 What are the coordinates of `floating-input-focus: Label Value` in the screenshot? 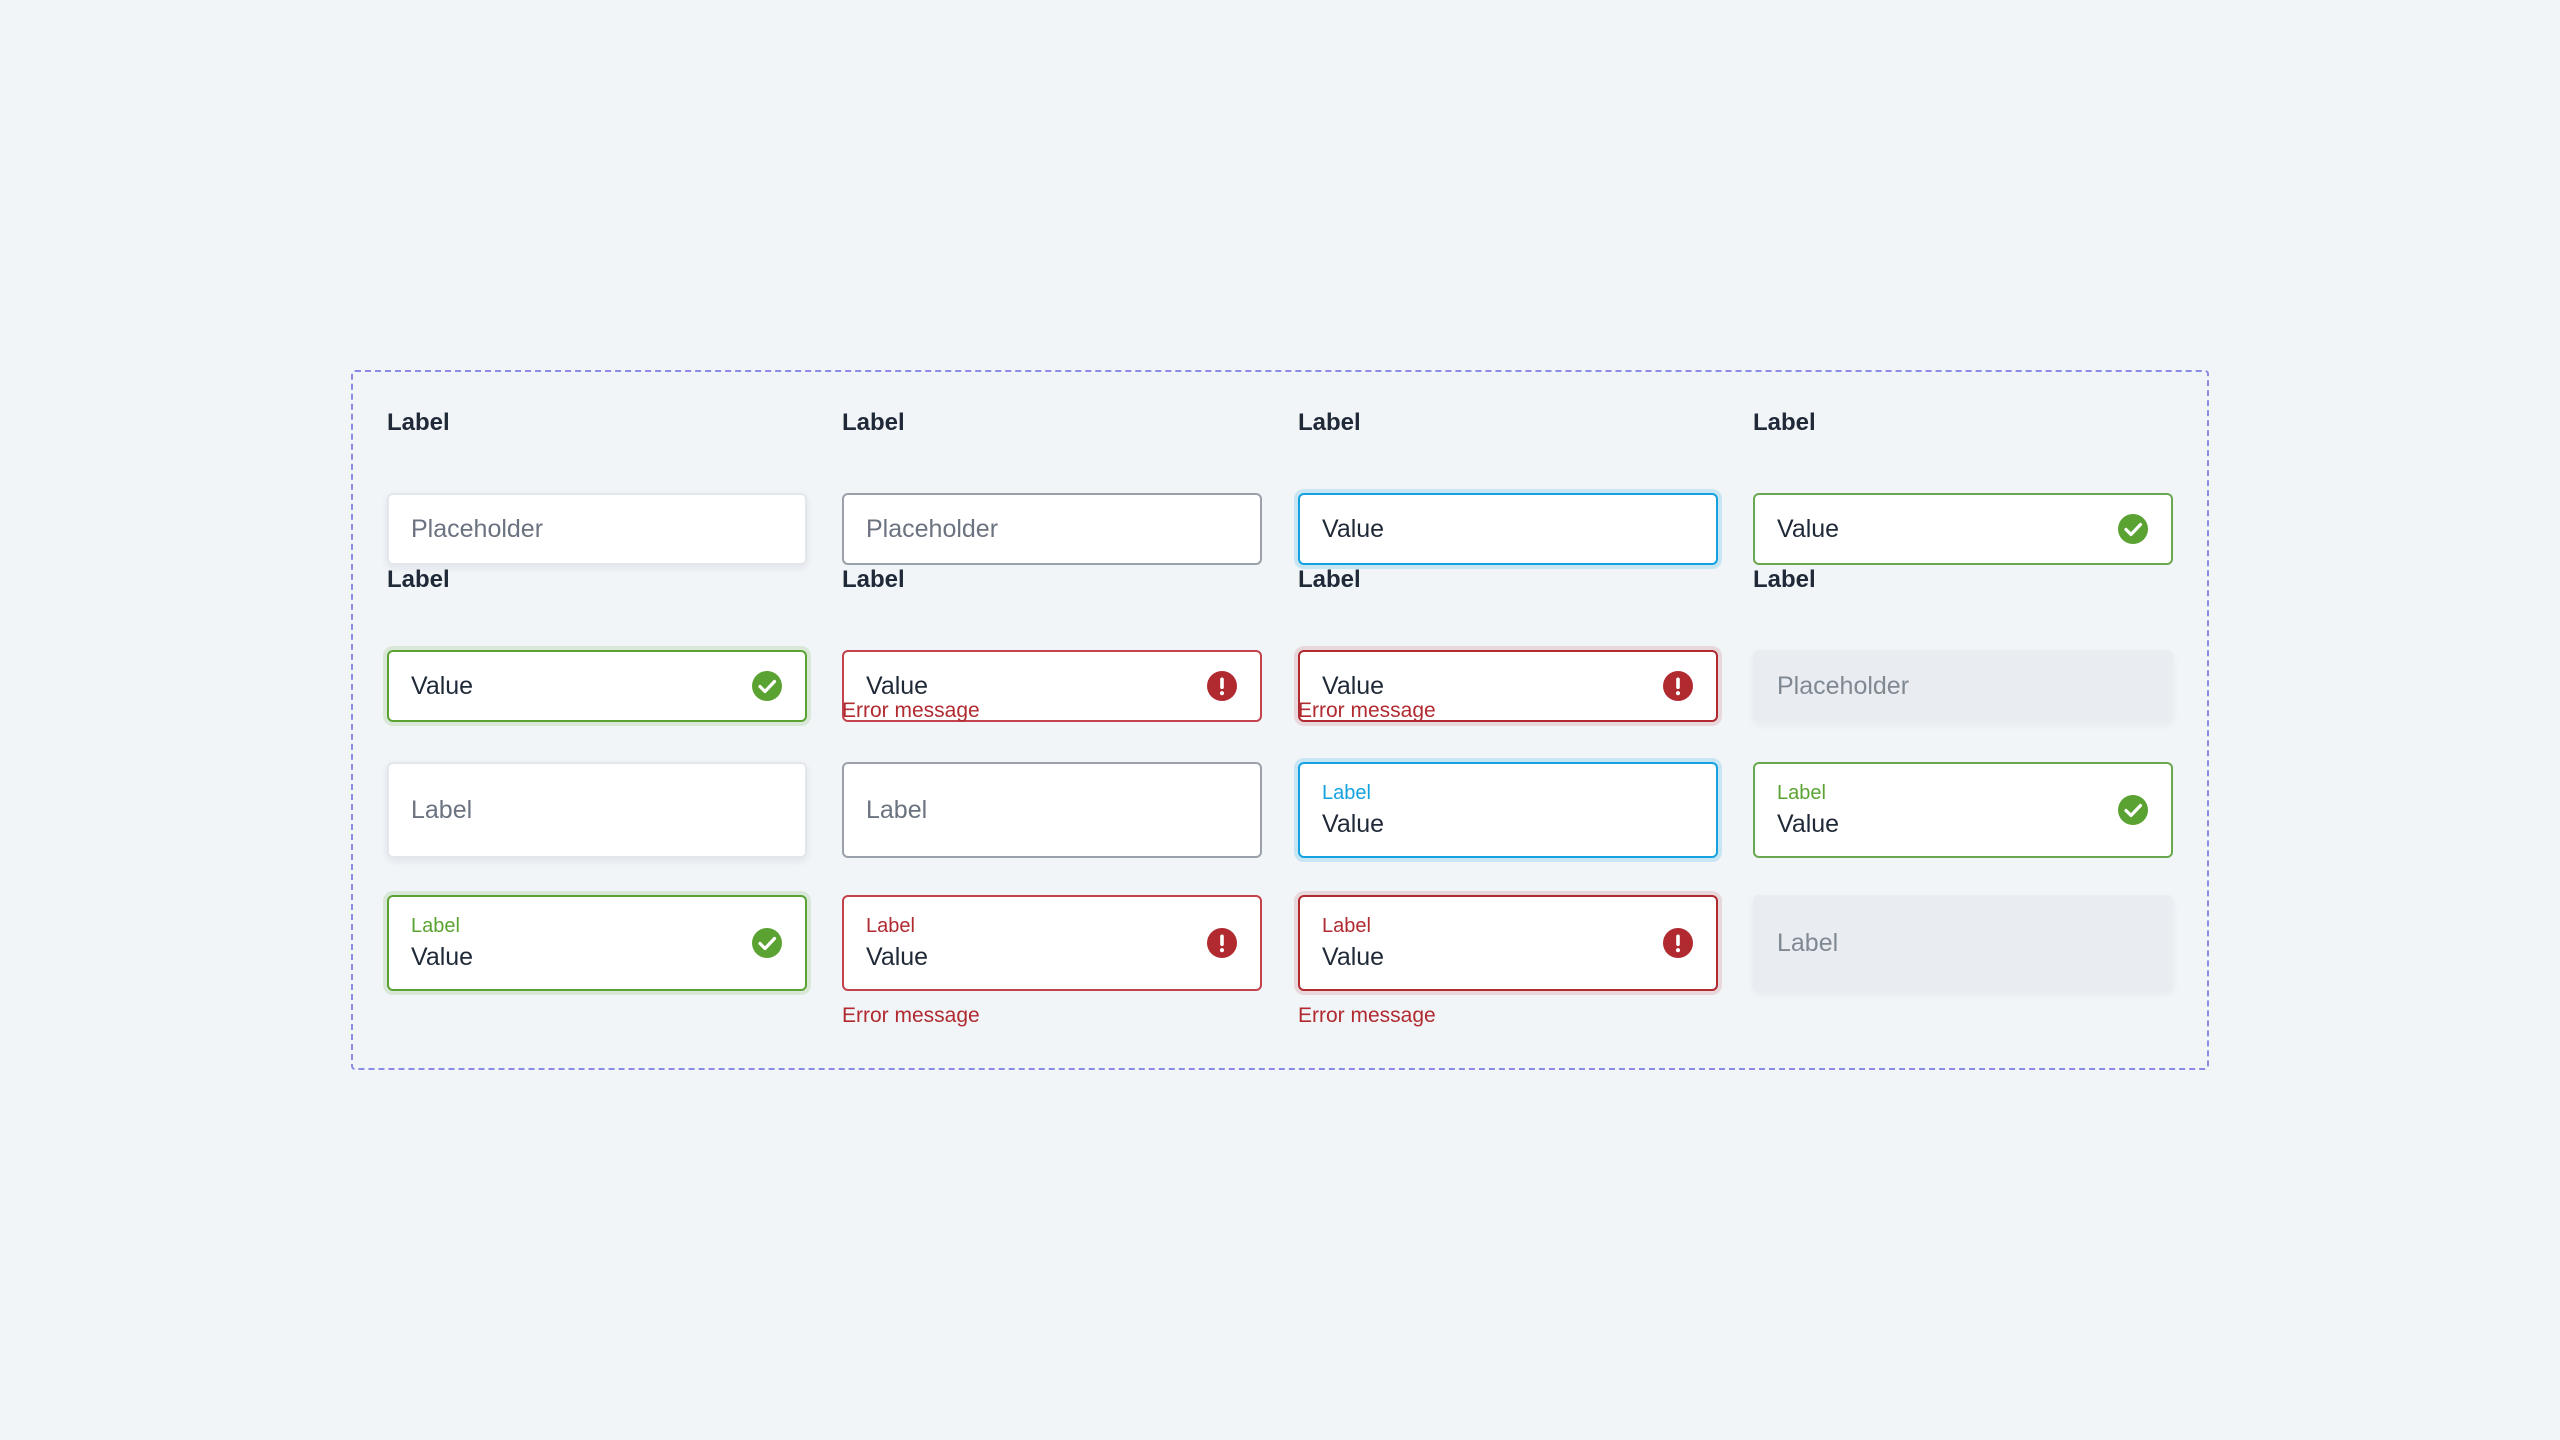 It's located at (1508, 810).